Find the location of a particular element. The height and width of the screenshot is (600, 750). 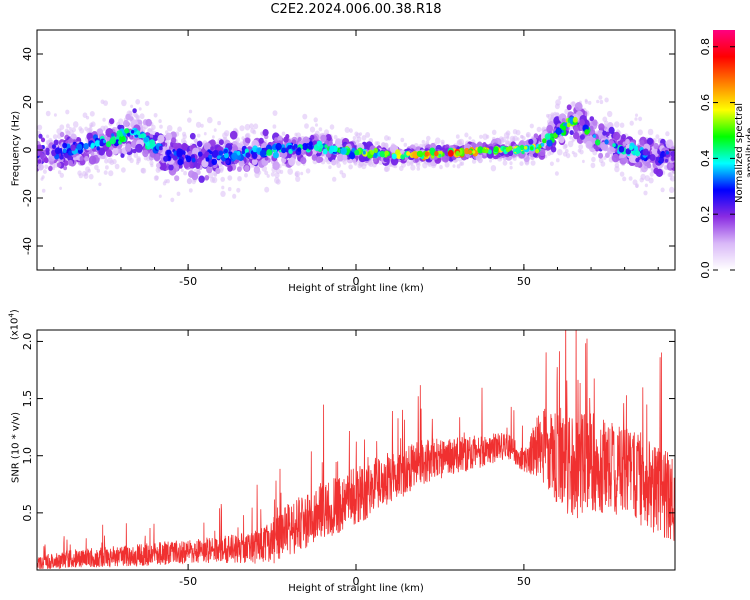

spectrogram-ytick-label: -20 is located at coordinates (27, 198).